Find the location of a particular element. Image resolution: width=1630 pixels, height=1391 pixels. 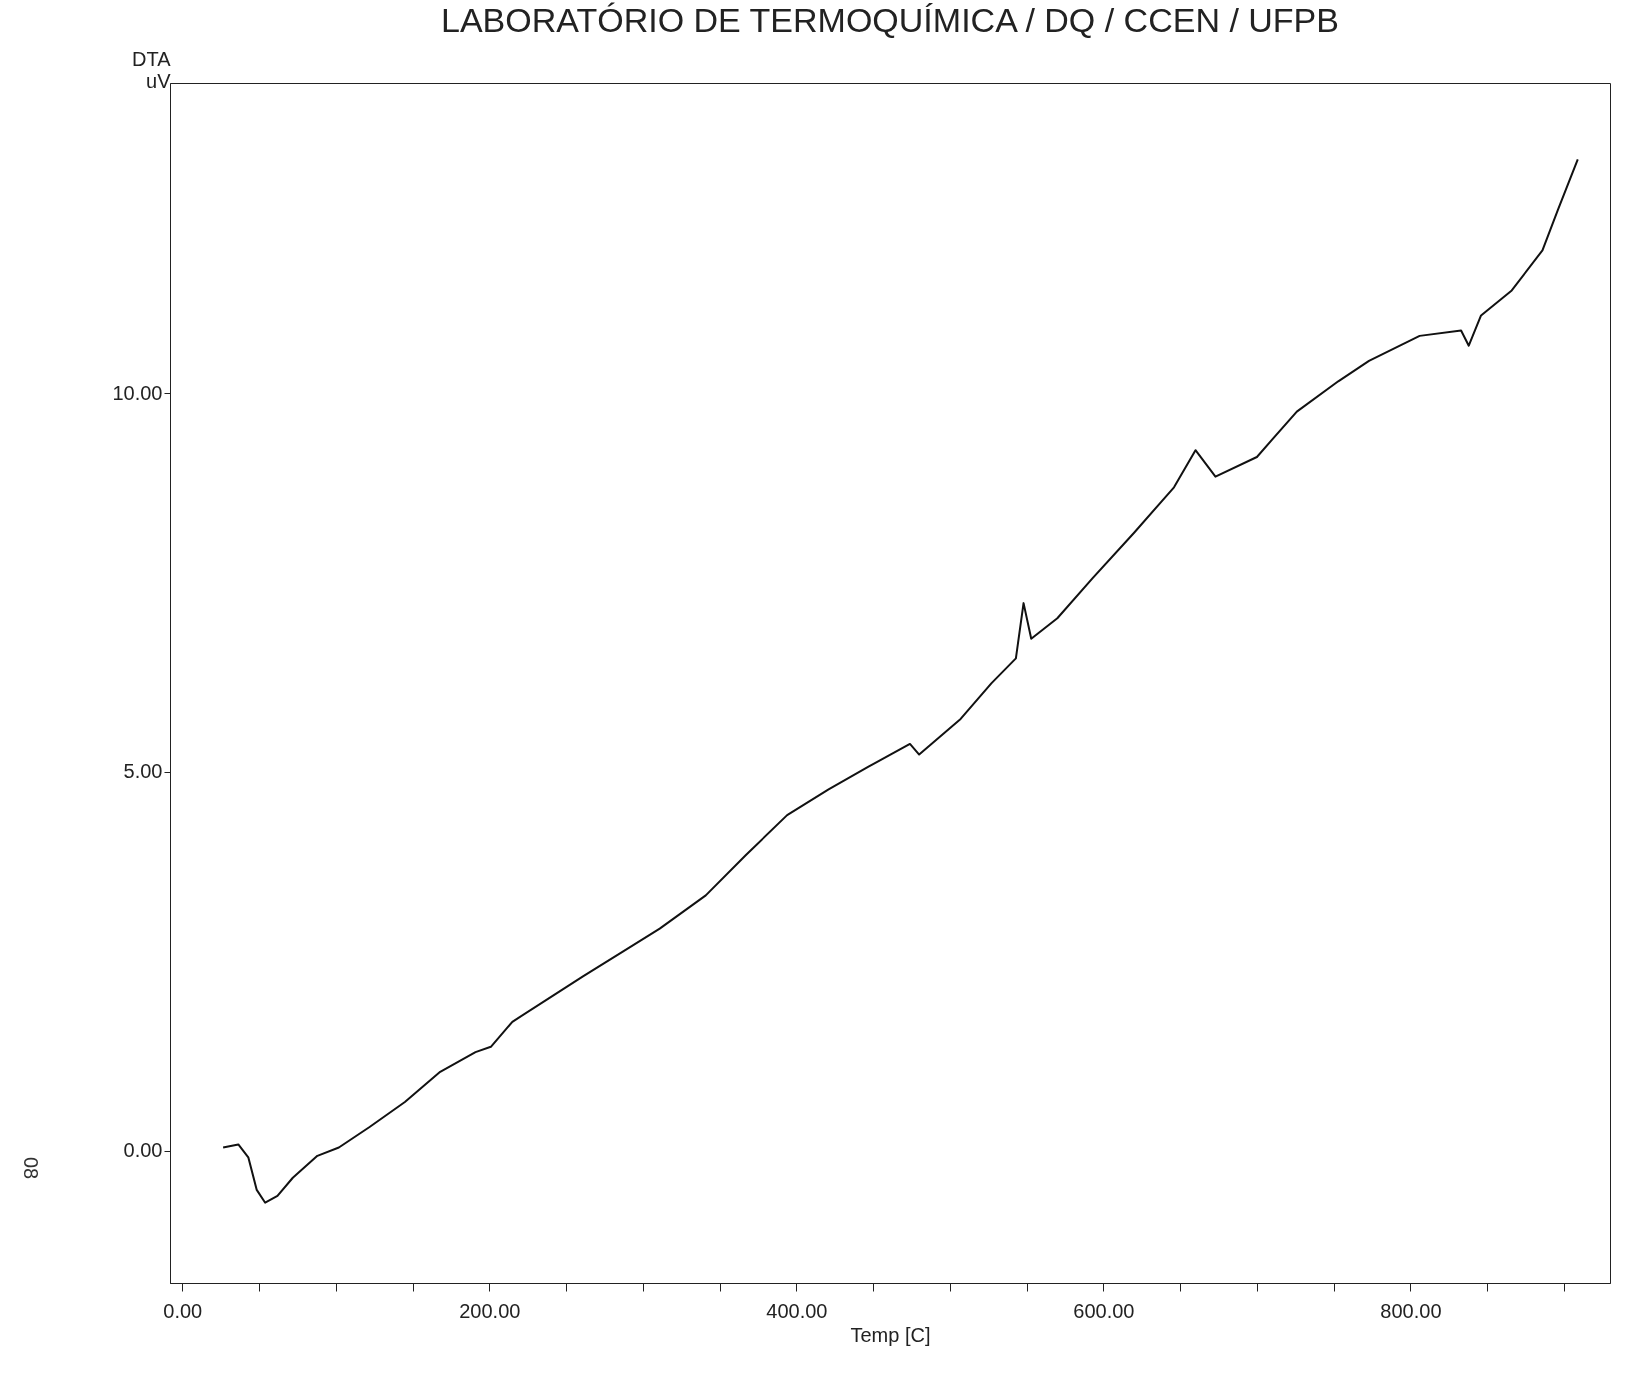

x-tick-label: 400.00 is located at coordinates (797, 1310).